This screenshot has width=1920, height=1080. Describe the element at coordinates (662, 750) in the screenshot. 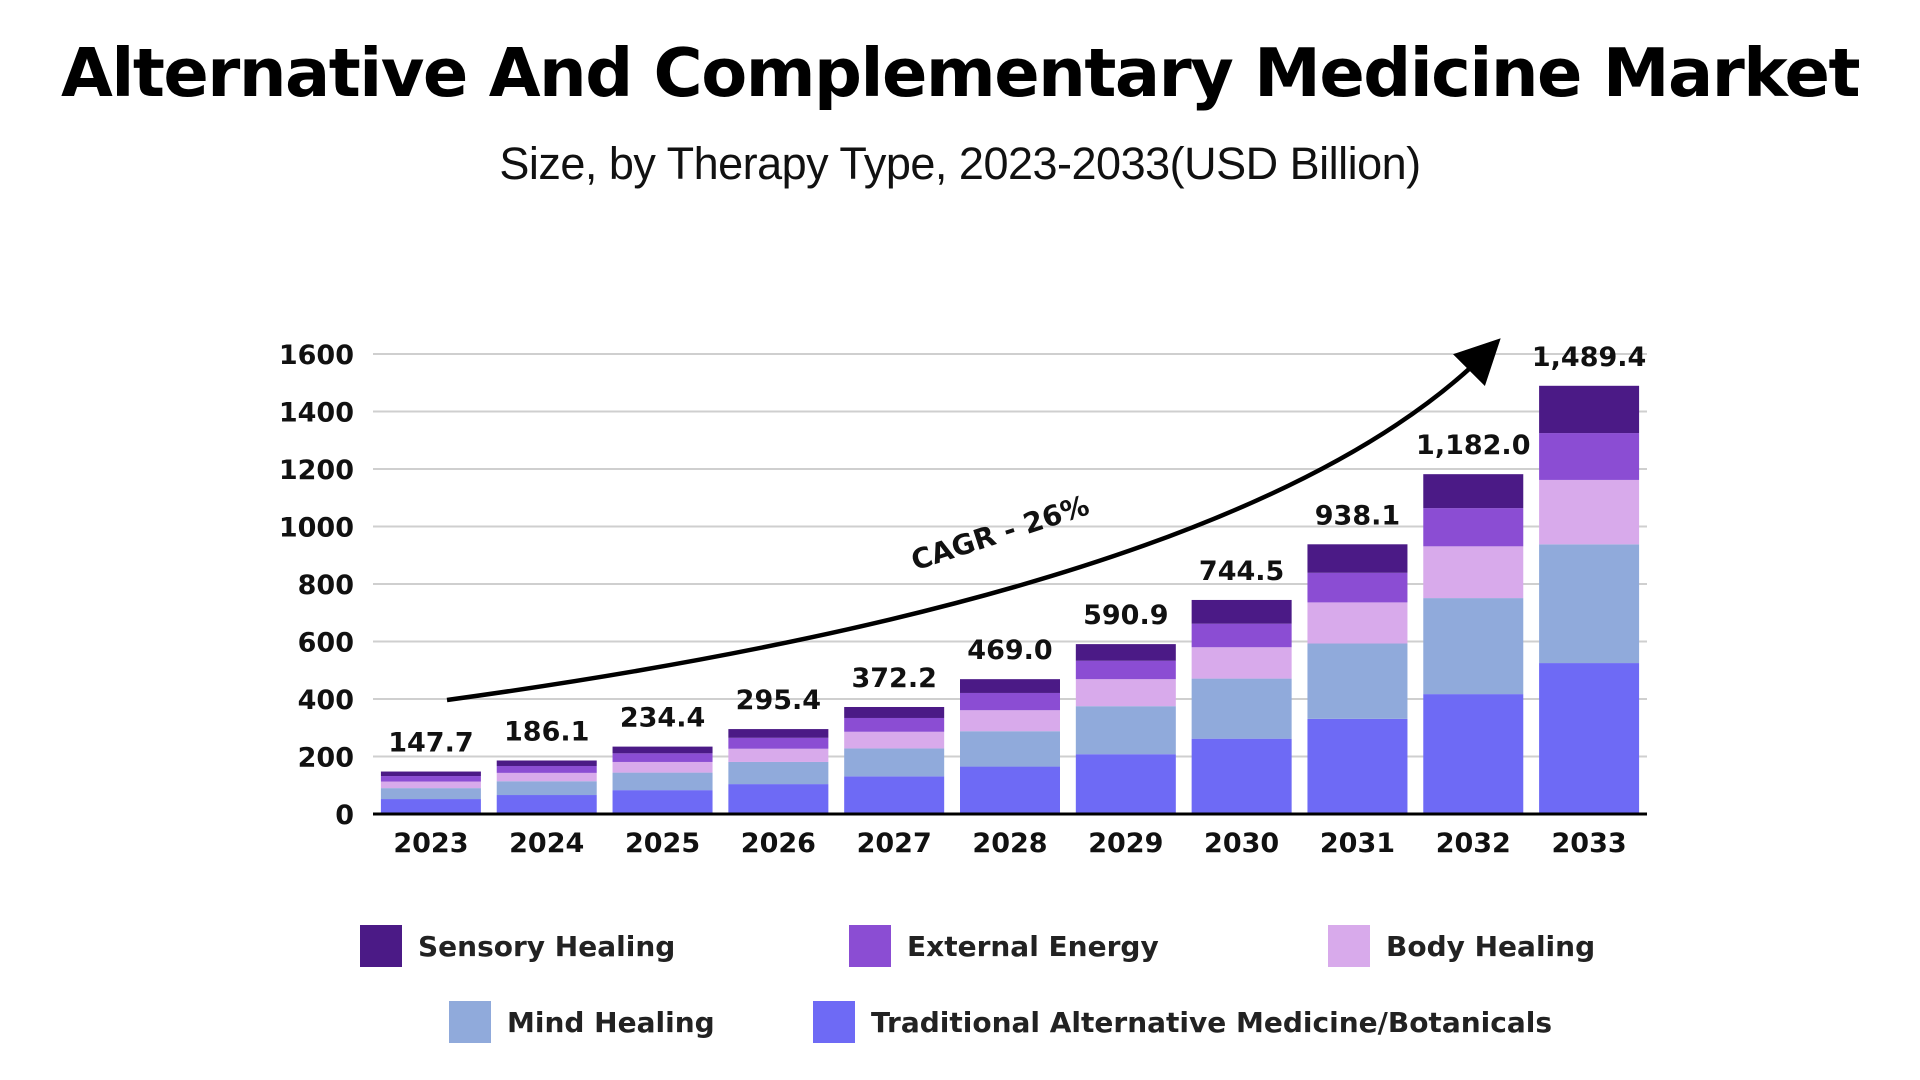

I see `bar-2025-sensory-healing` at that location.